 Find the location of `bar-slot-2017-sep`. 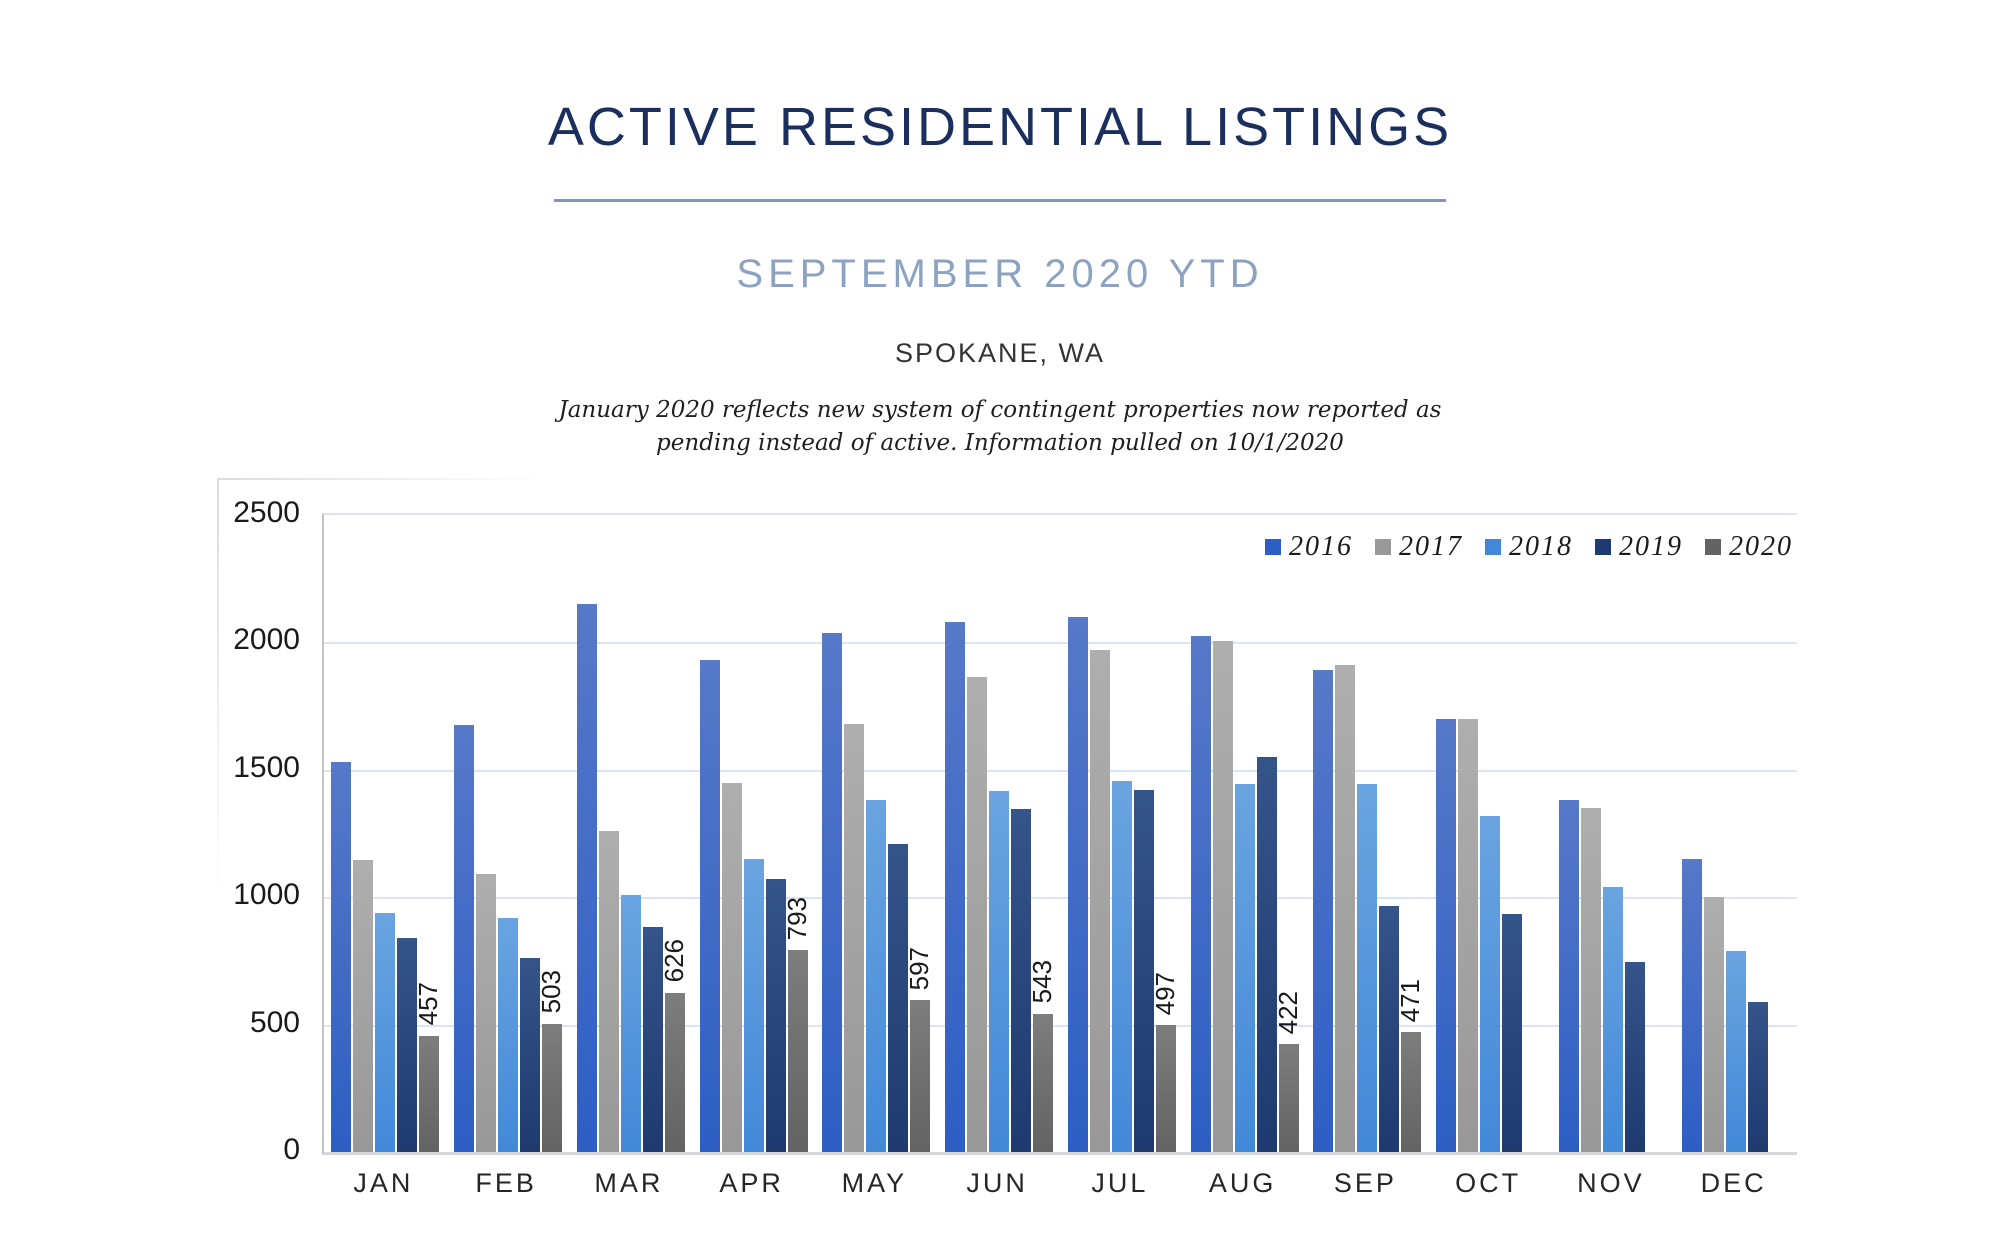

bar-slot-2017-sep is located at coordinates (1345, 833).